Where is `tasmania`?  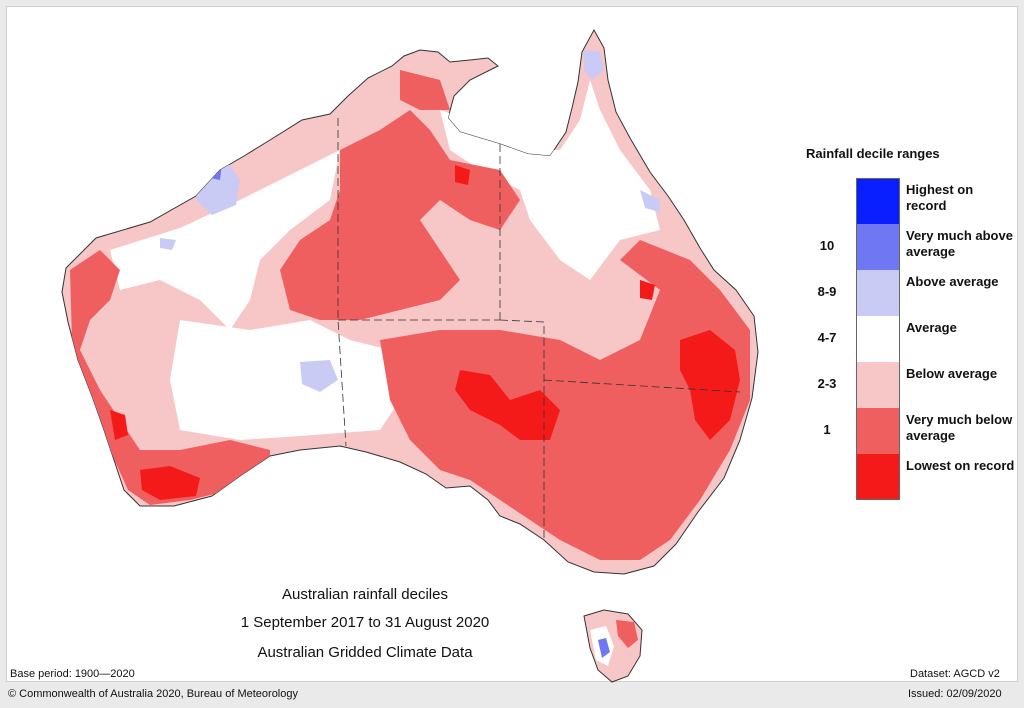 tasmania is located at coordinates (613, 646).